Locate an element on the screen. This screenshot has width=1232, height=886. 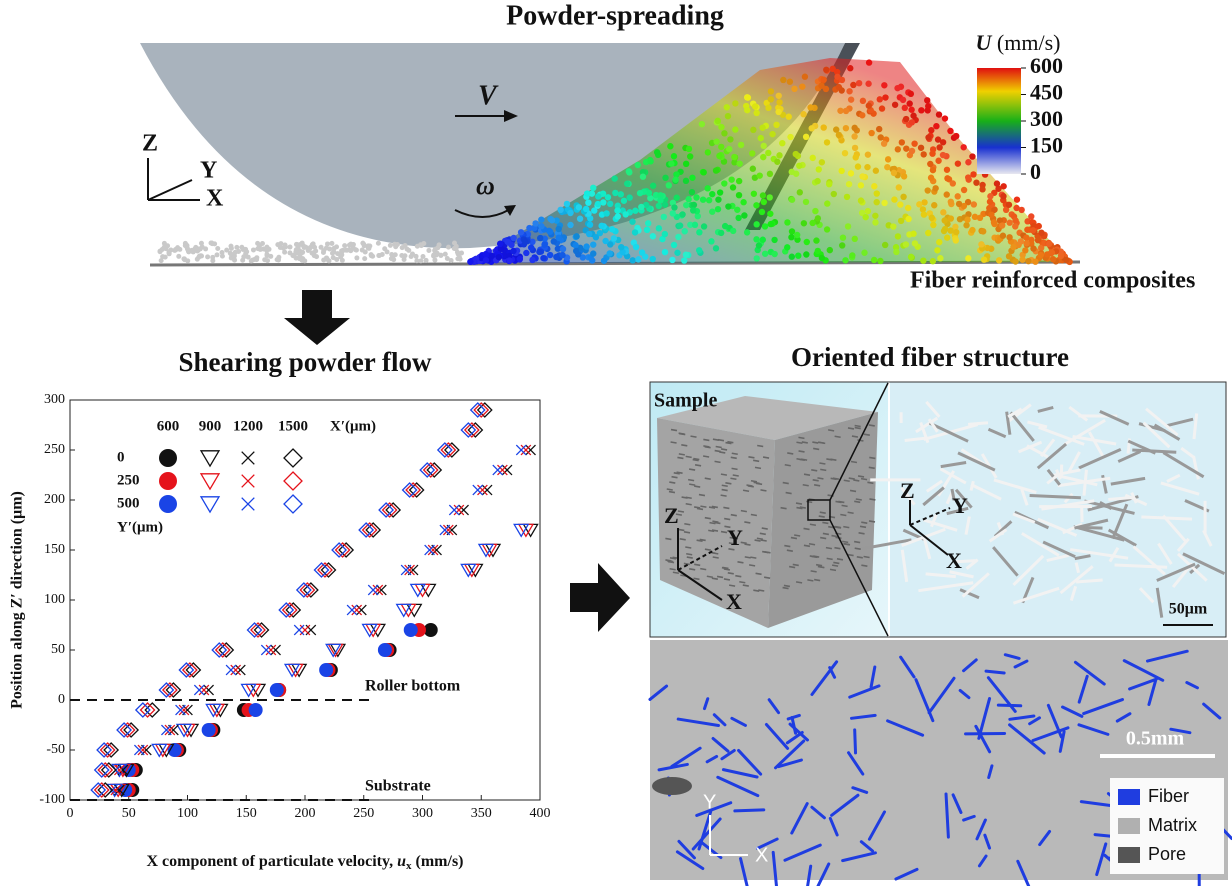
x-tick-label: 50 is located at coordinates (129, 813).